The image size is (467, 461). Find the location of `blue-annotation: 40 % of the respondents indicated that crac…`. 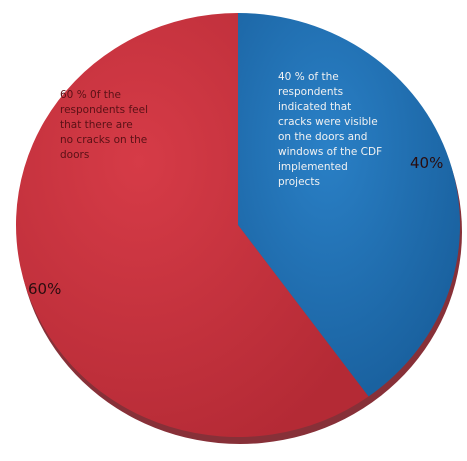

blue-annotation: 40 % of the respondents indicated that crac… is located at coordinates (330, 129).